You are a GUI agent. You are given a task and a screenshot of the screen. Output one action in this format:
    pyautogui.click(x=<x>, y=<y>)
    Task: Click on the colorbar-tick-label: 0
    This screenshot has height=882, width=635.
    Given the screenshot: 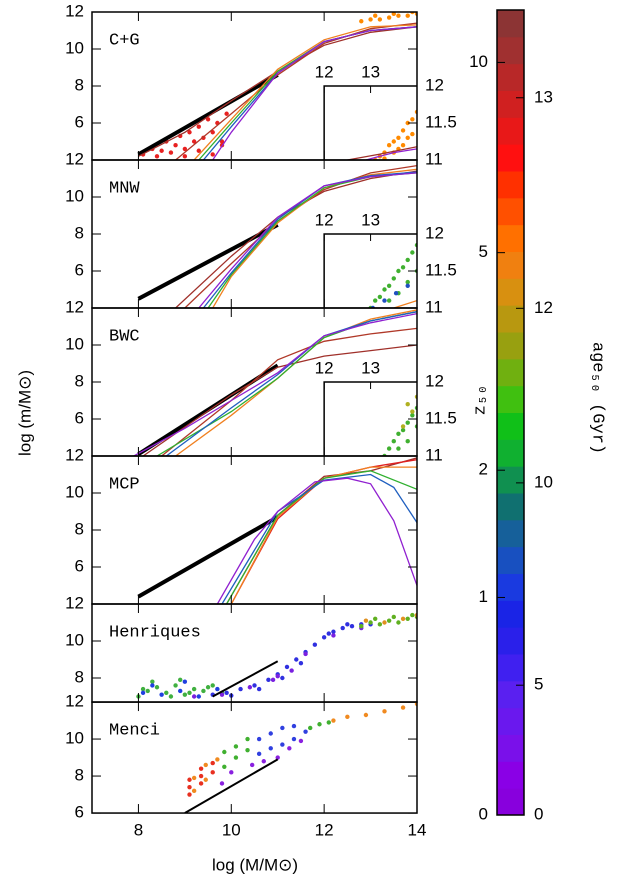 What is the action you would take?
    pyautogui.click(x=483, y=813)
    